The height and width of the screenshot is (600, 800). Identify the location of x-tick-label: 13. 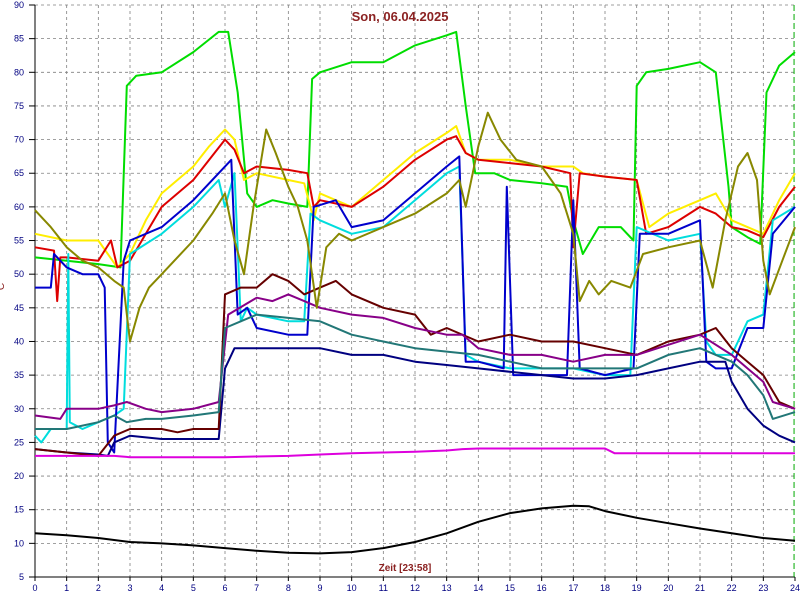
(447, 588).